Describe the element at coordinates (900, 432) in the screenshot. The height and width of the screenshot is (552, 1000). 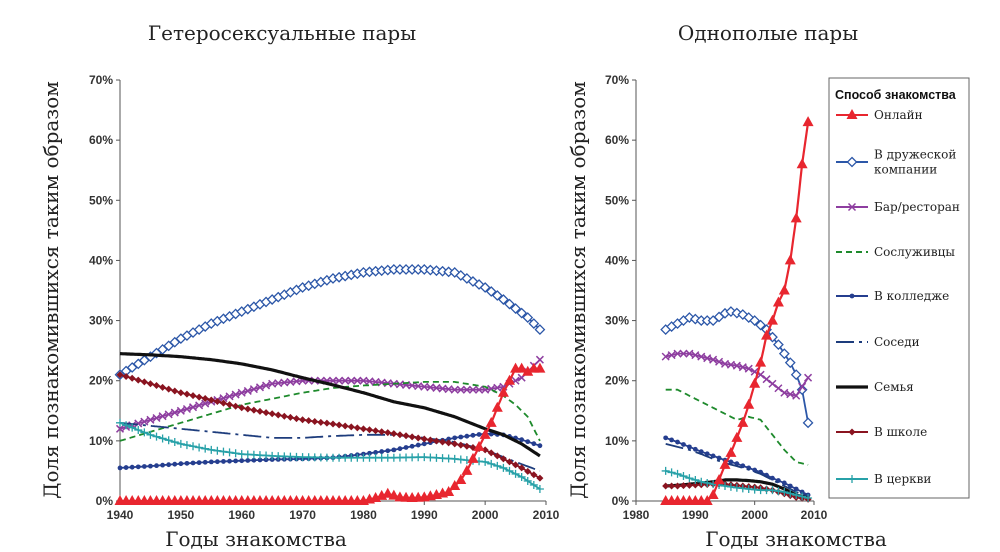
I see `legend-label-school: В школе` at that location.